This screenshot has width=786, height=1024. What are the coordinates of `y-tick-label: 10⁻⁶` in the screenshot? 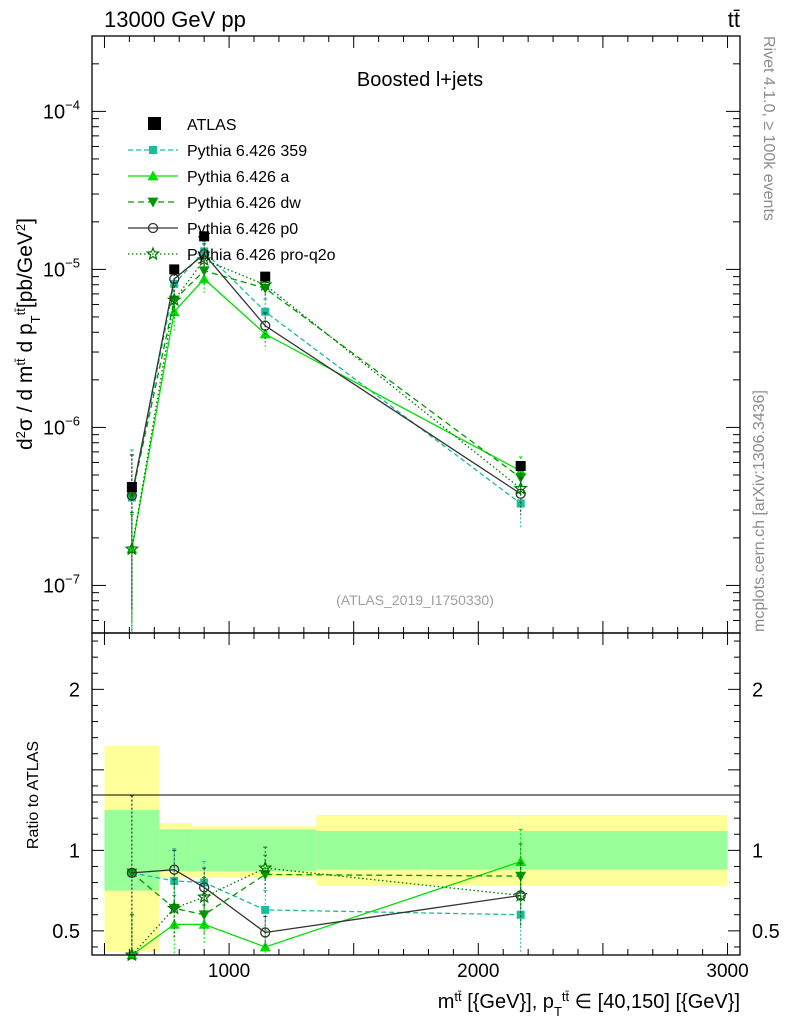 It's located at (61, 426).